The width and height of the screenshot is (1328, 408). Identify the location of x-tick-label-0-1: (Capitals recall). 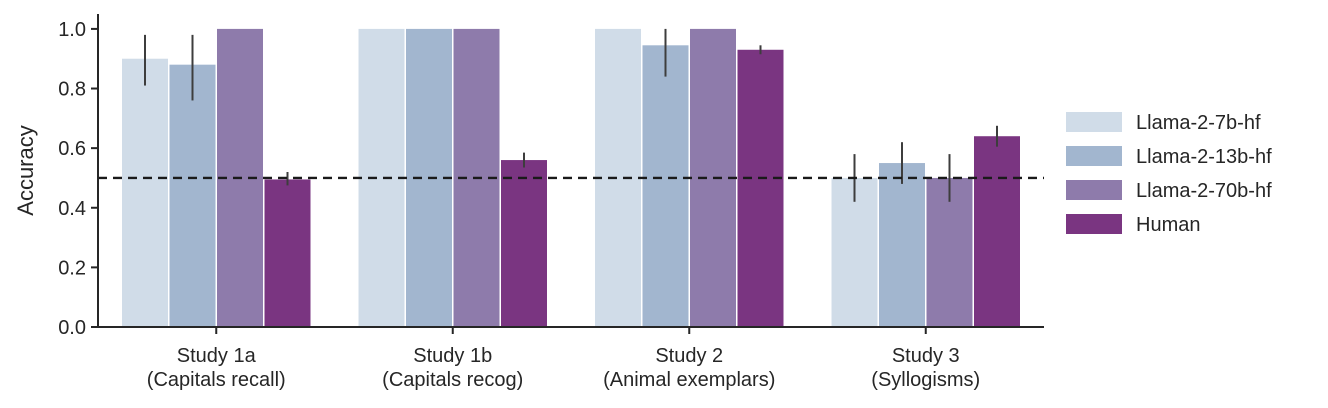
(216, 380).